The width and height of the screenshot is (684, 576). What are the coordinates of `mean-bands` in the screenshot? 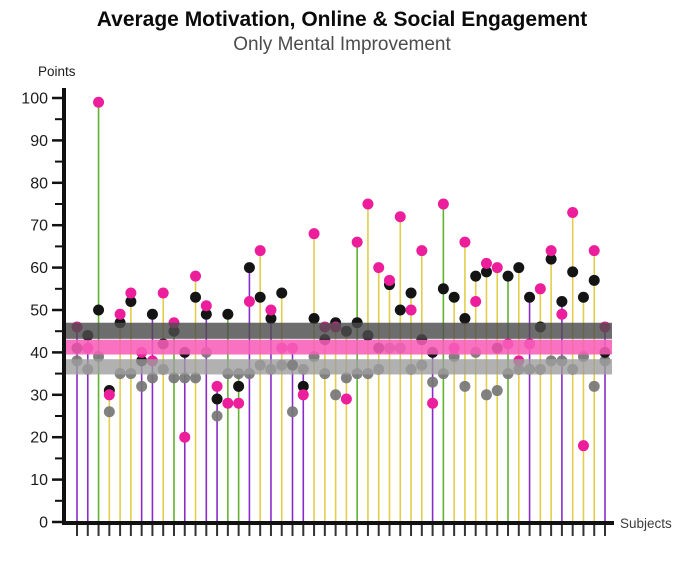 It's located at (339, 348).